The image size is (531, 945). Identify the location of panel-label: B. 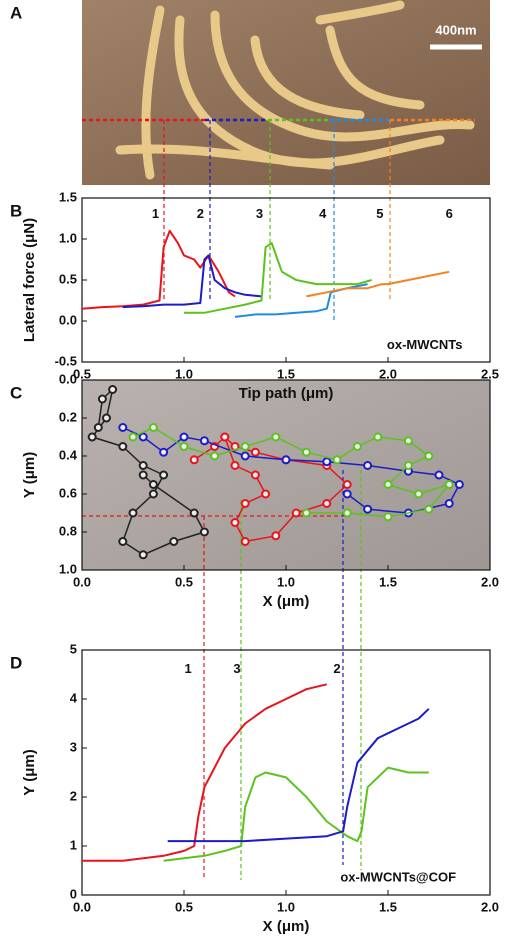
(16, 210).